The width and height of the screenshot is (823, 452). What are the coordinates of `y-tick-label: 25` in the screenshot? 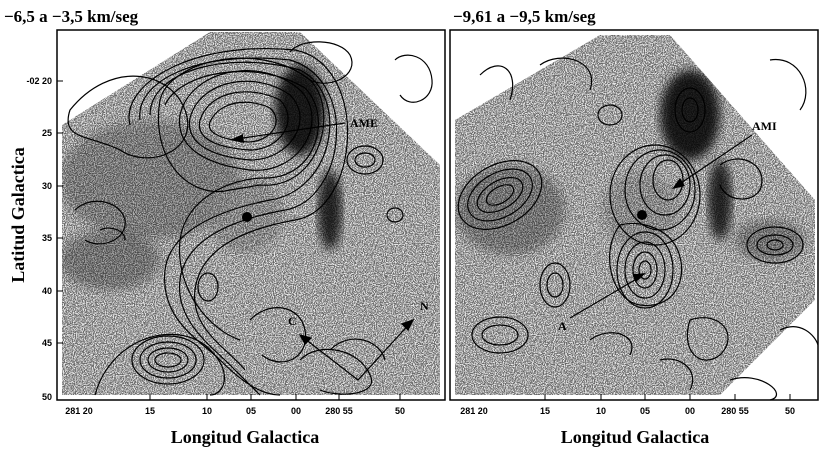 It's located at (47, 133).